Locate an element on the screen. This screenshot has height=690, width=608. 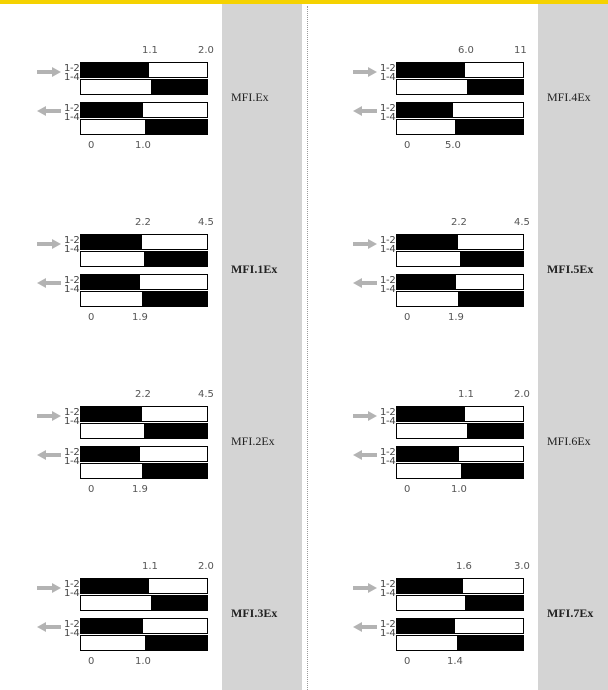
panel-title: MFI.5Ex is located at coordinates (570, 269).